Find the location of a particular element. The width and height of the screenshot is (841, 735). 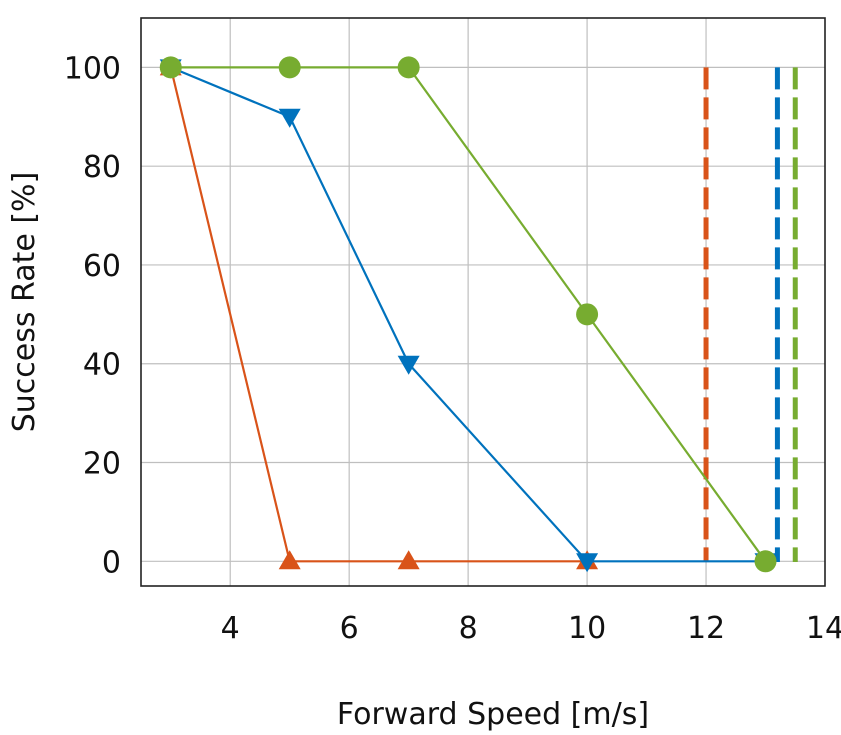

x-tick-label: 4 is located at coordinates (230, 628).